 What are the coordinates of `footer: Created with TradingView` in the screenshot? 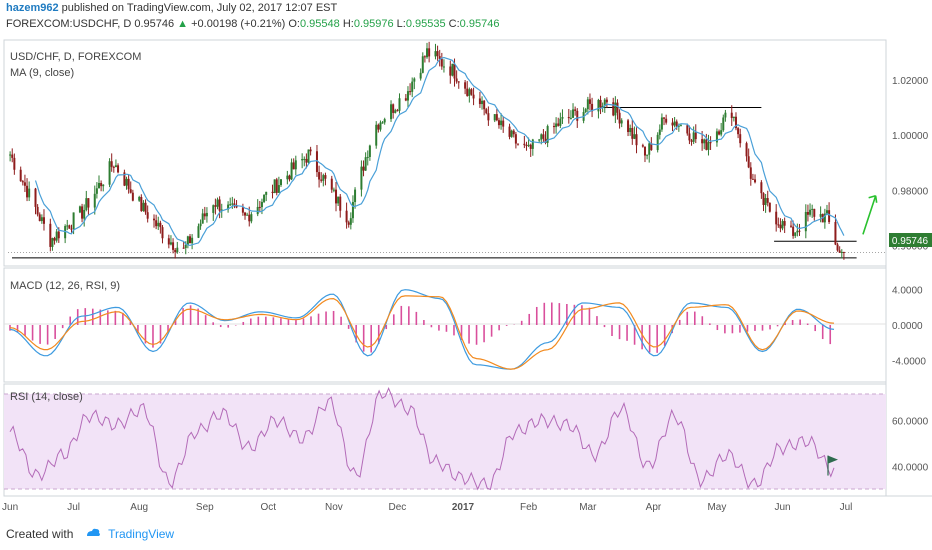 It's located at (90, 534).